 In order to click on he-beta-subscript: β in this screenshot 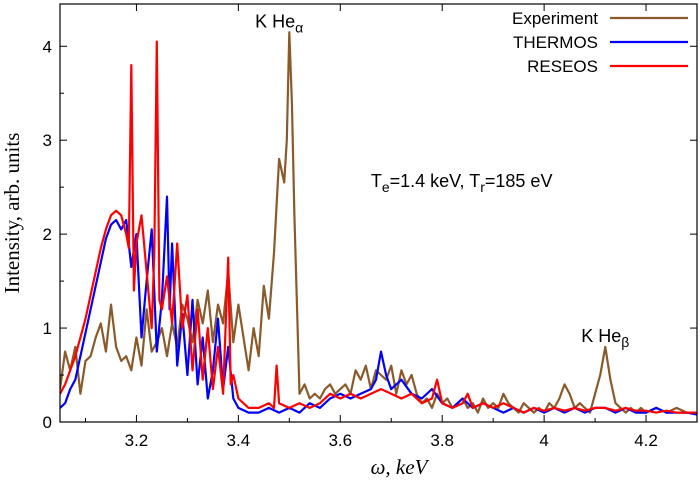, I will do `click(625, 342)`.